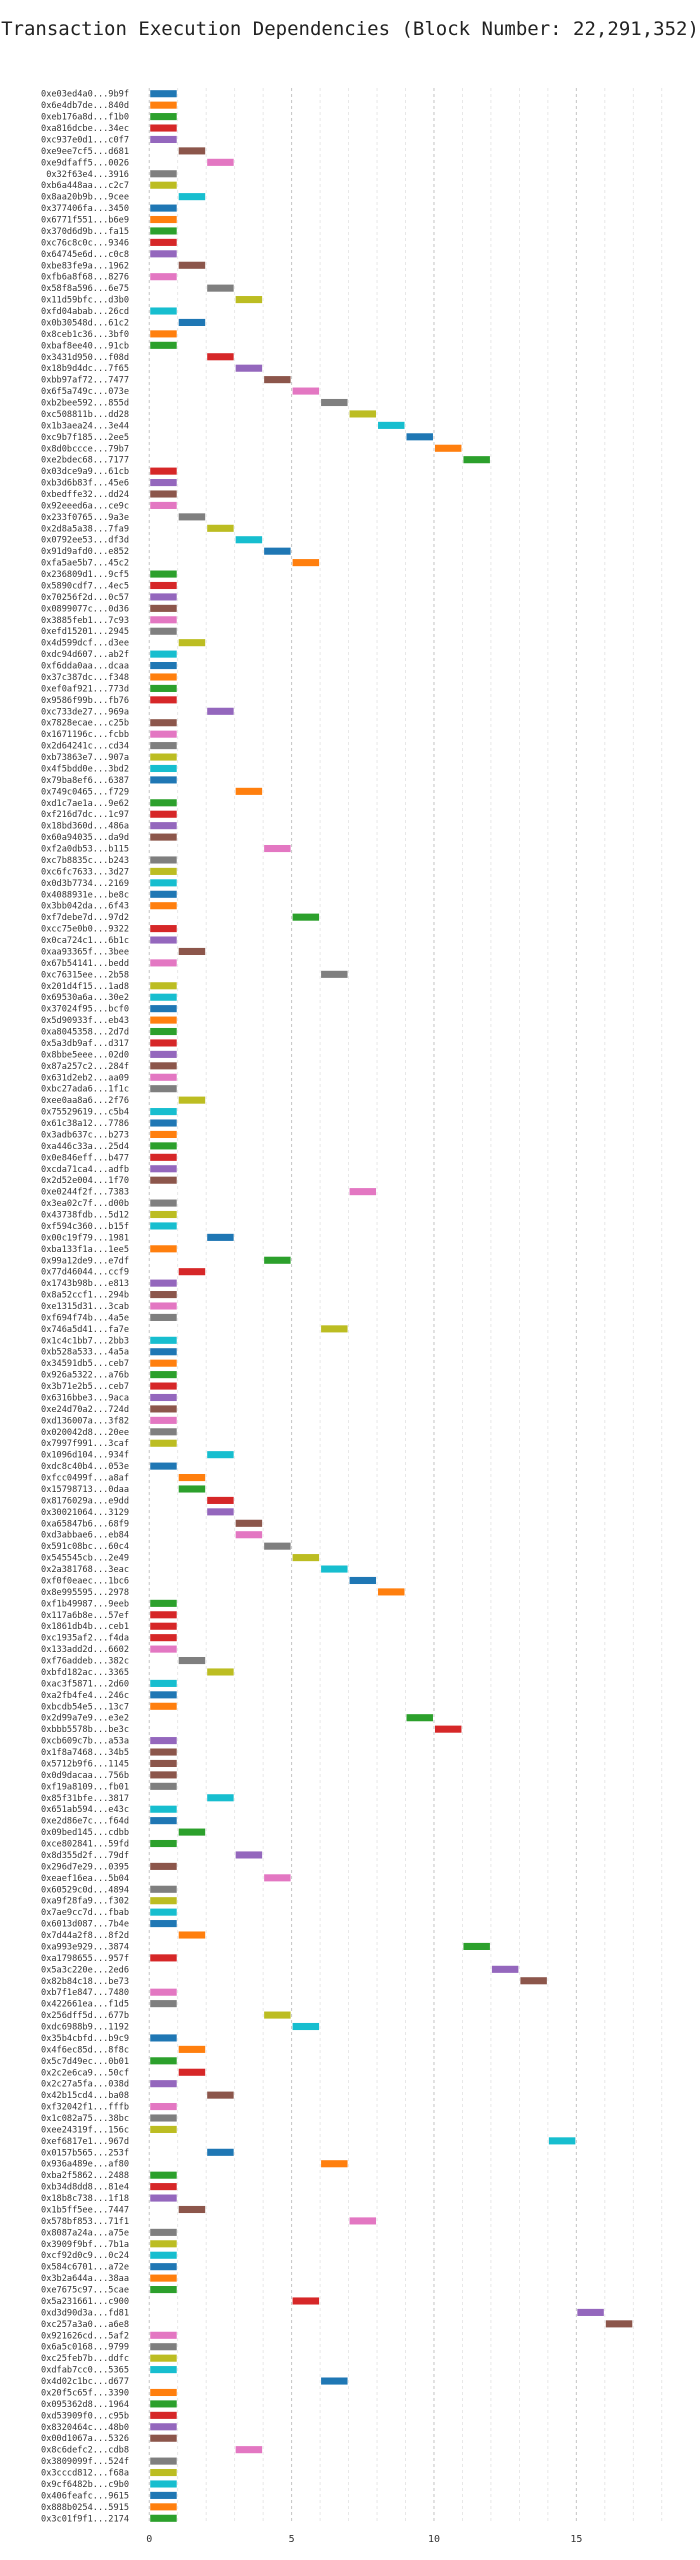 The image size is (700, 2560). I want to click on y-tick-label: 0x9cf6482b...c9b0, so click(85, 2485).